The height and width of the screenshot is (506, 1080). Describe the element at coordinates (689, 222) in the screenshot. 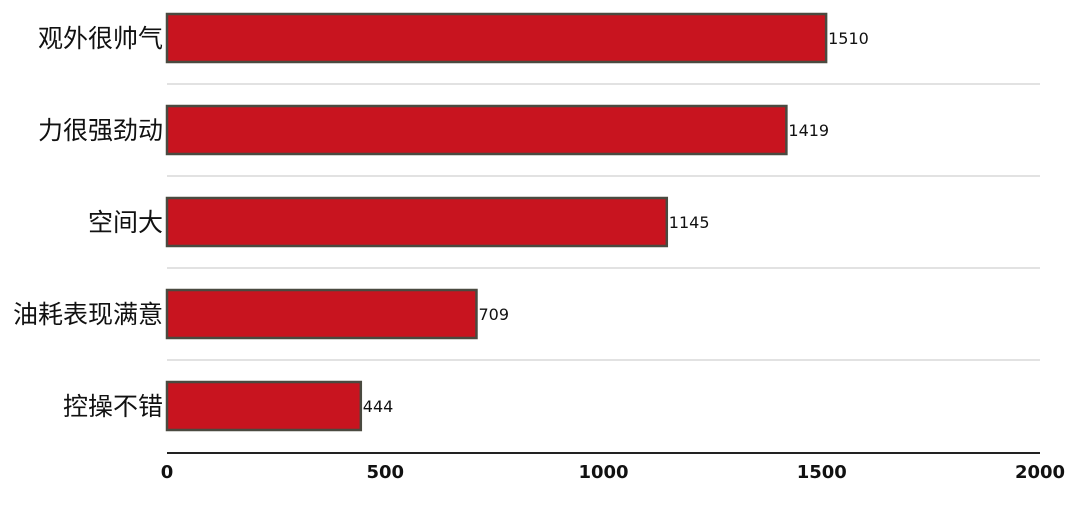

I see `value-label: 1145` at that location.